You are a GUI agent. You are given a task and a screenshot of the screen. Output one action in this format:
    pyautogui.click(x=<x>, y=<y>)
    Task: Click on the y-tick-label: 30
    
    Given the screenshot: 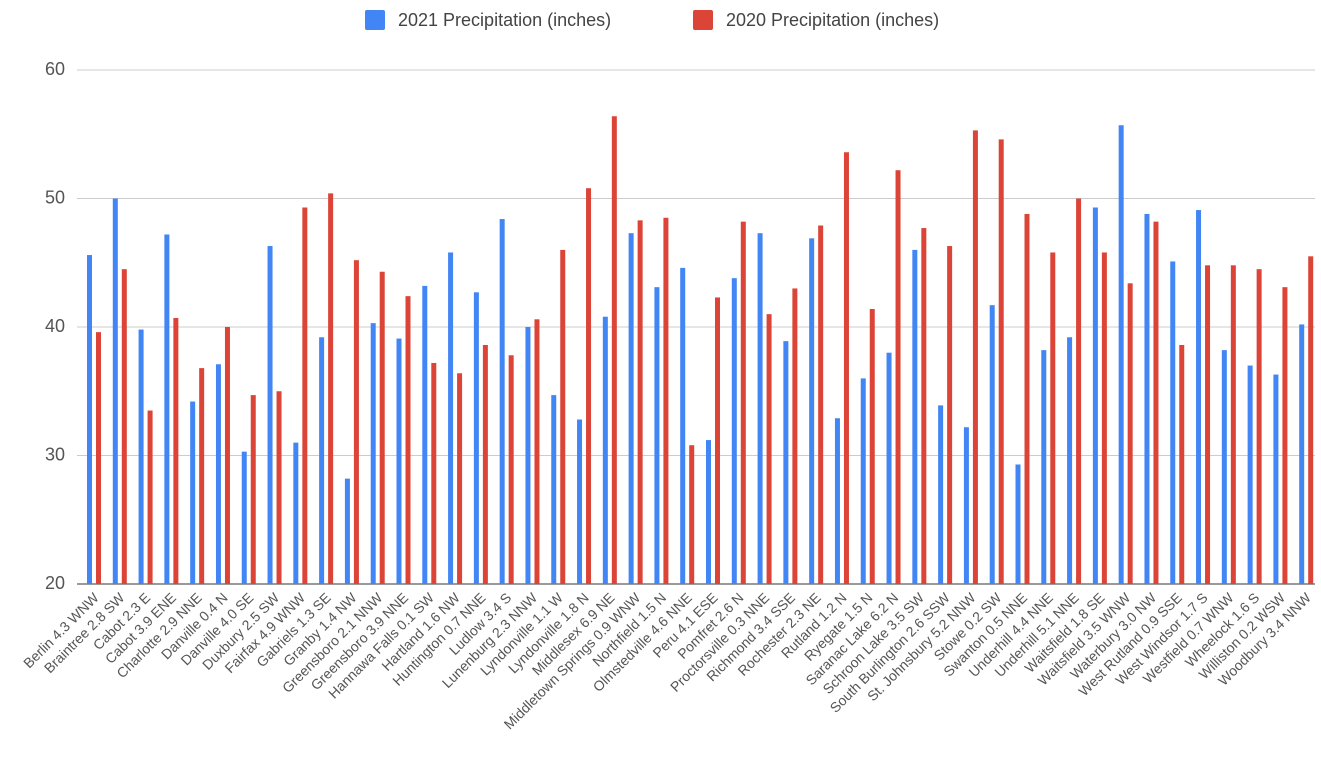 What is the action you would take?
    pyautogui.click(x=55, y=454)
    